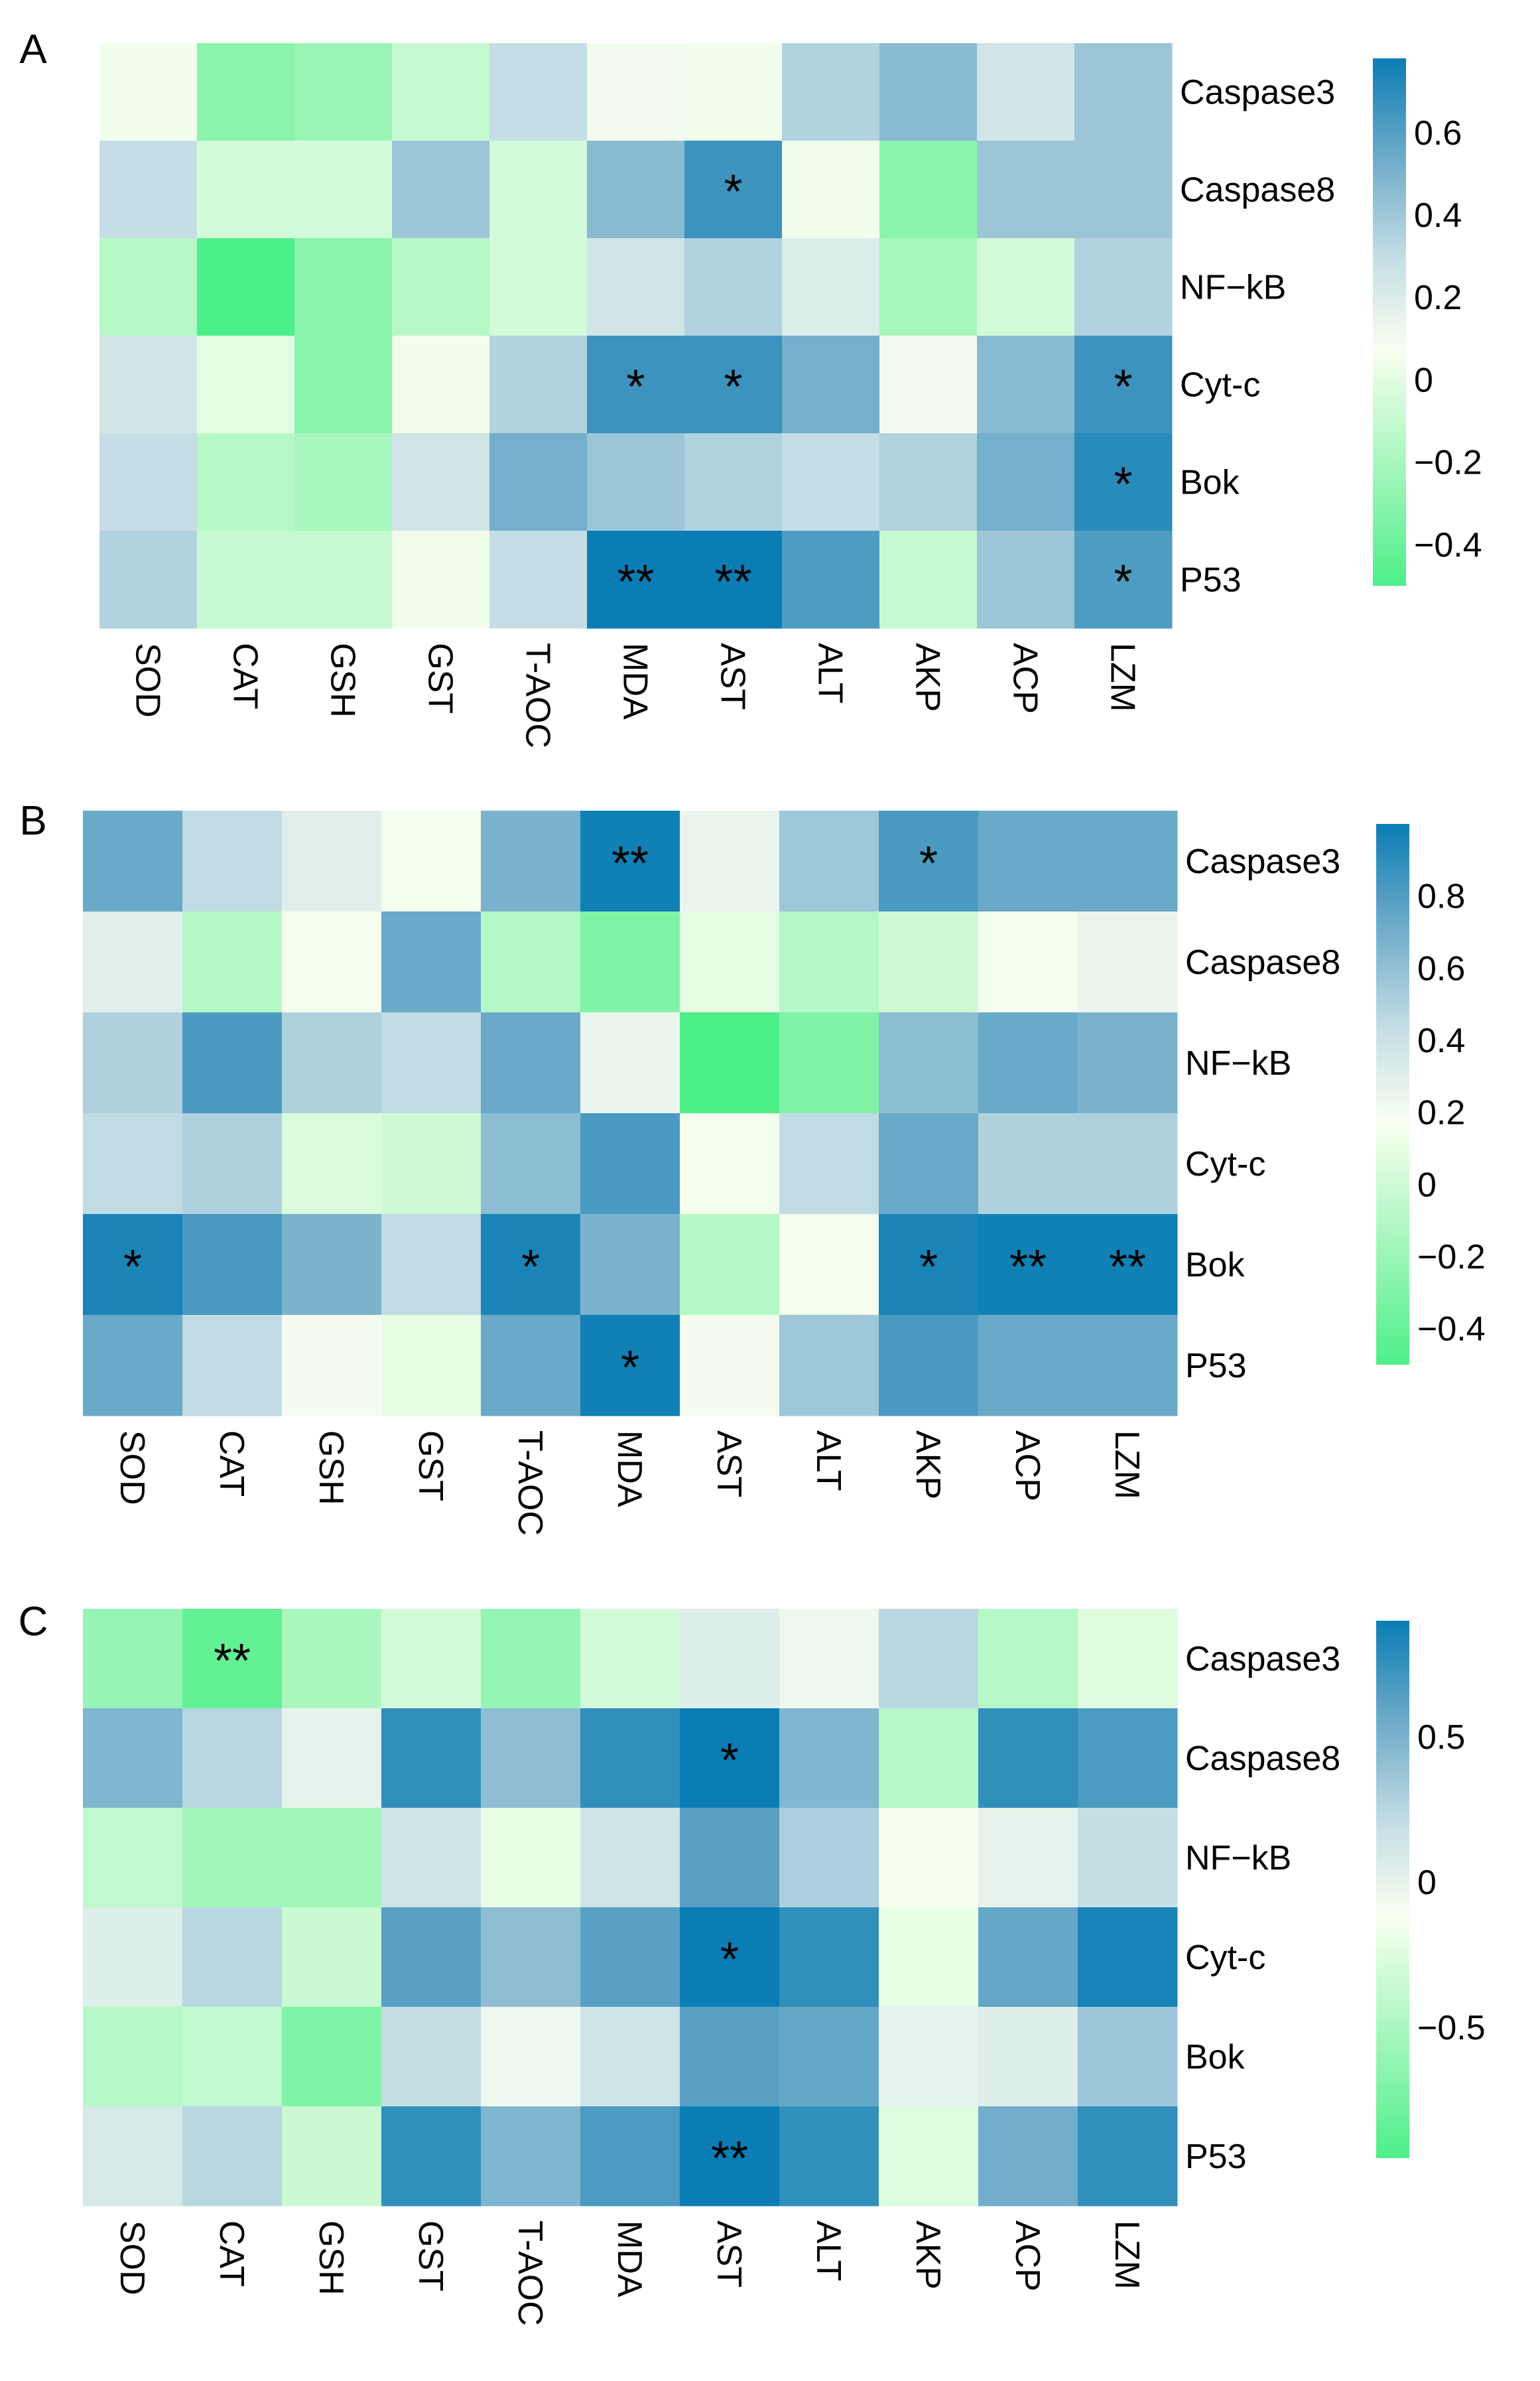 Image resolution: width=1540 pixels, height=2381 pixels. Describe the element at coordinates (1262, 1659) in the screenshot. I see `row-label: Caspase3` at that location.